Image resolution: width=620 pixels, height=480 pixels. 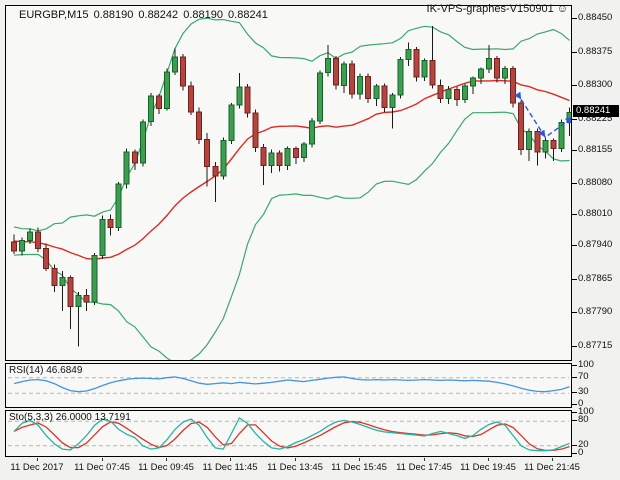 What do you see at coordinates (586, 411) in the screenshot?
I see `stochastic-scale-label: 100` at bounding box center [586, 411].